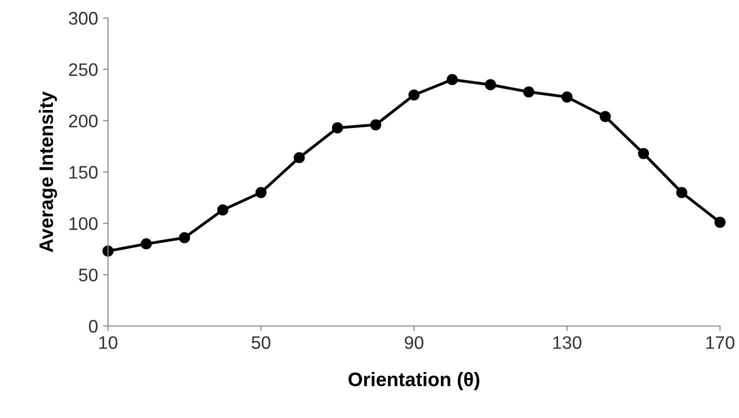 Image resolution: width=739 pixels, height=418 pixels. Describe the element at coordinates (84, 172) in the screenshot. I see `y-tick-label: 150` at that location.